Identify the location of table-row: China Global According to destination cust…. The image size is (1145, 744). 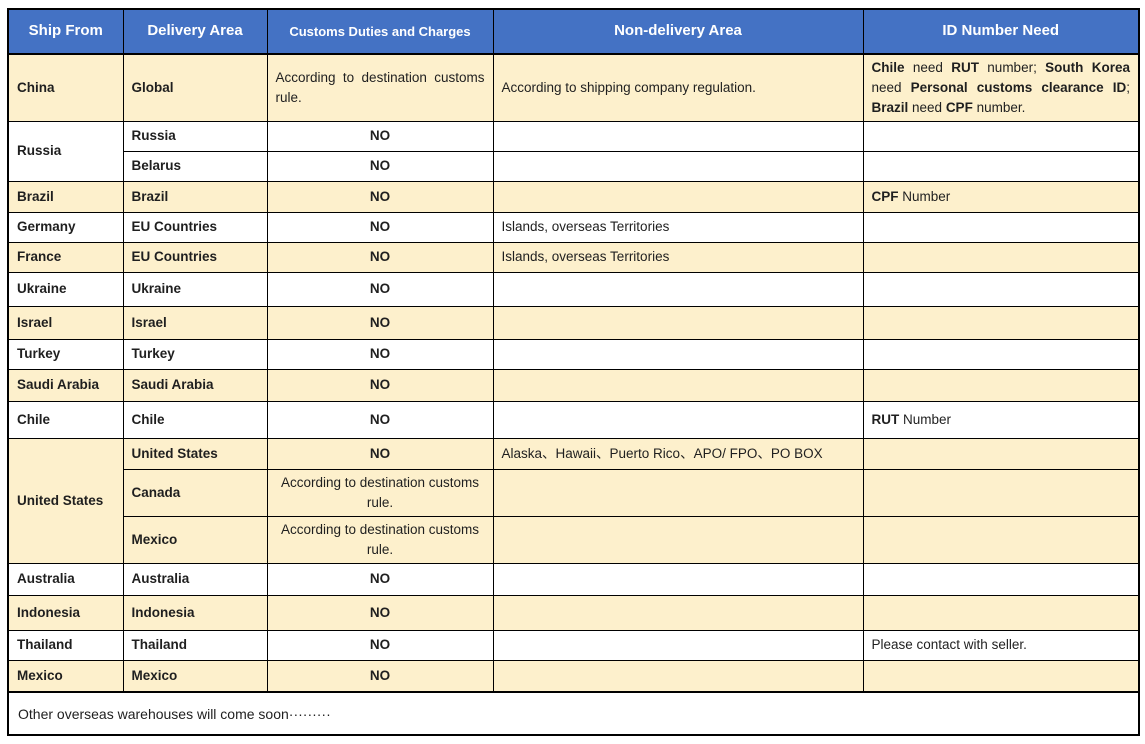
(573, 87).